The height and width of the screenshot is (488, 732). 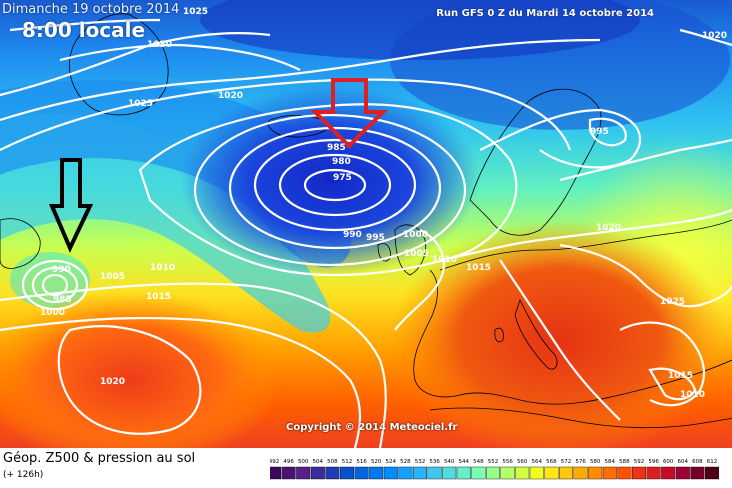 I want to click on scale-label: 544, so click(x=464, y=462).